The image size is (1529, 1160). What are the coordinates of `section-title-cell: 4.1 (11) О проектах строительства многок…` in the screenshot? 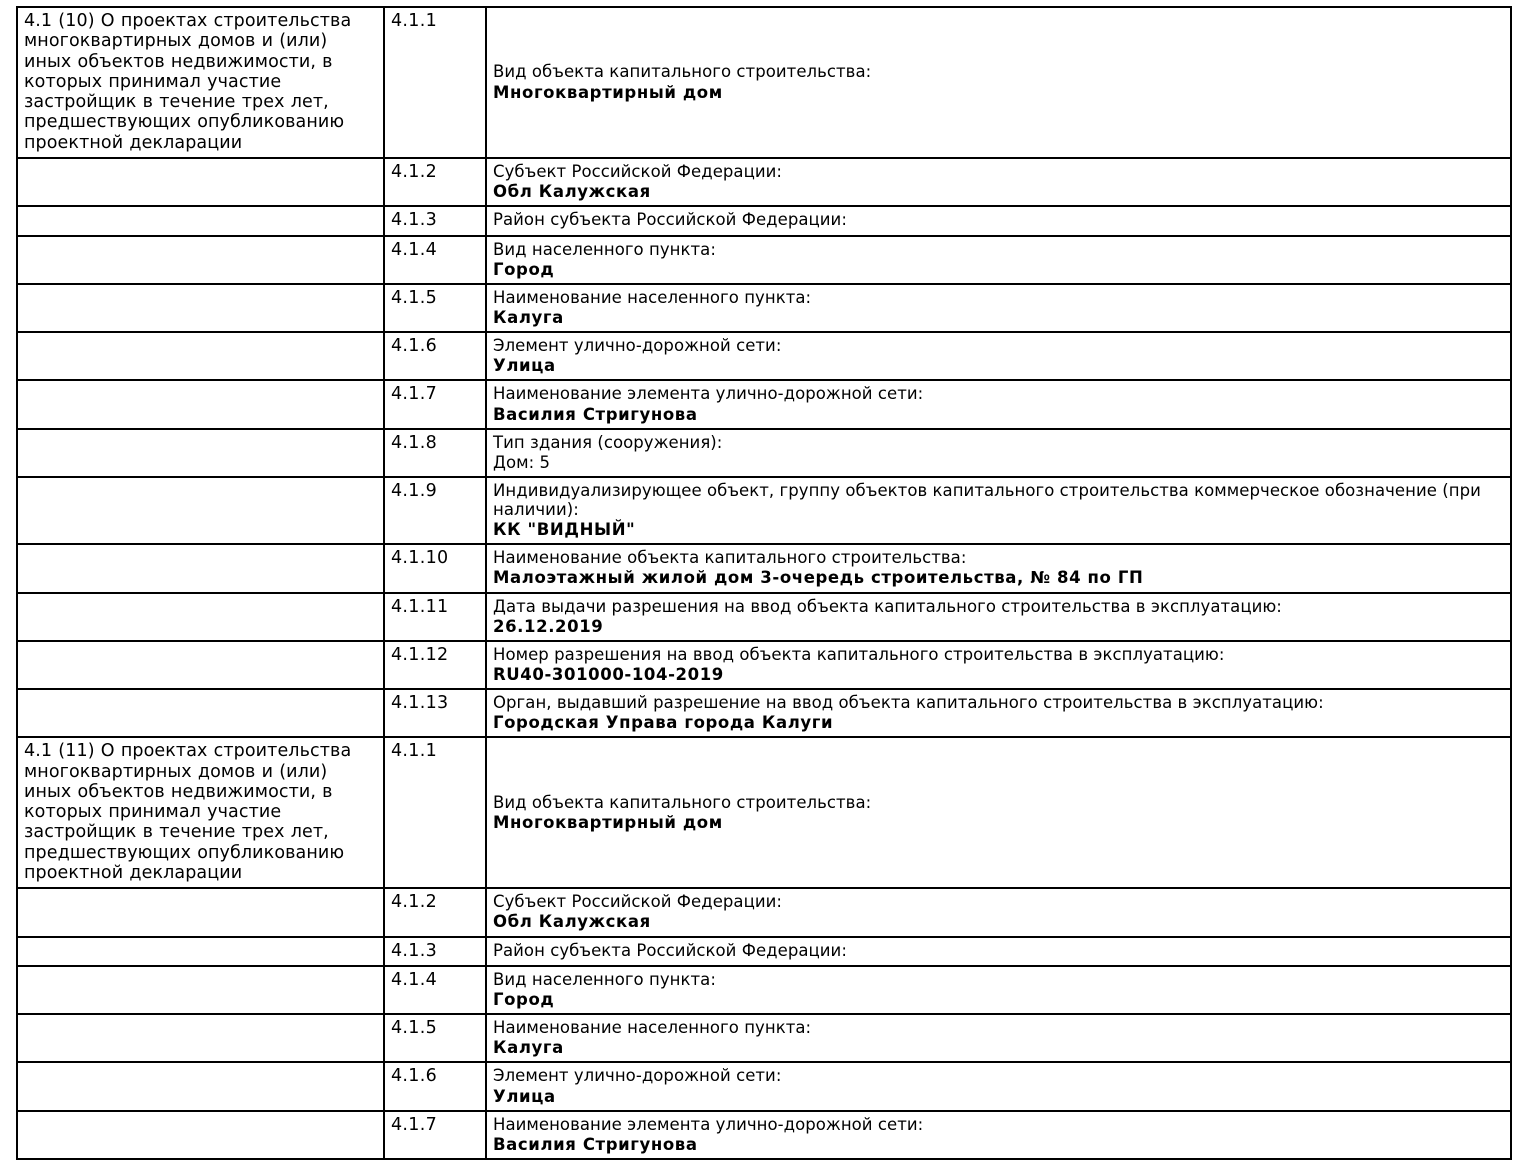 It's located at (200, 813).